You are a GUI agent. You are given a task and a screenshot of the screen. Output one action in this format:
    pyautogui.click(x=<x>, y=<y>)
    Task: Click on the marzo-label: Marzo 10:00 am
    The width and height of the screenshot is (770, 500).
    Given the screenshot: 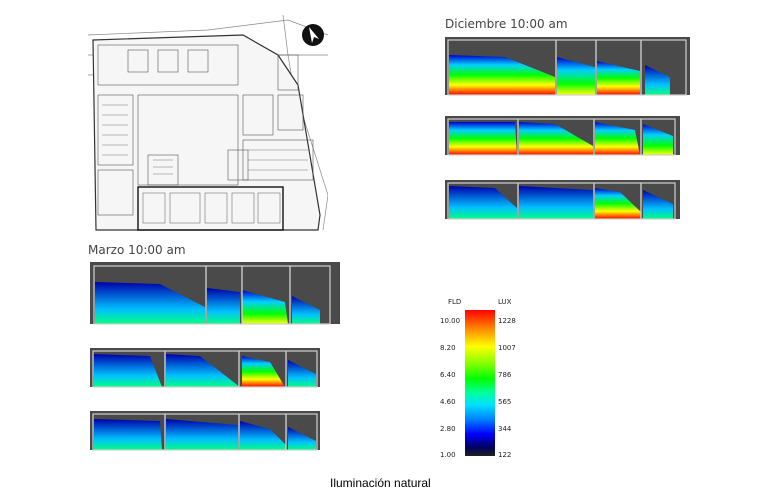 What is the action you would take?
    pyautogui.click(x=137, y=250)
    